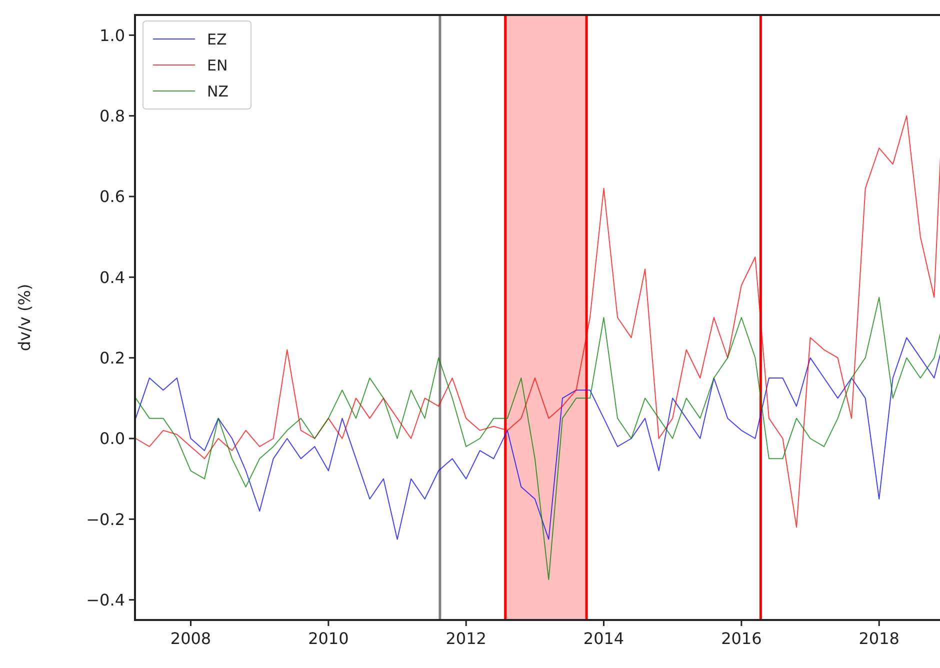 The width and height of the screenshot is (940, 668). Describe the element at coordinates (112, 196) in the screenshot. I see `y-tick-label: 0.6` at that location.